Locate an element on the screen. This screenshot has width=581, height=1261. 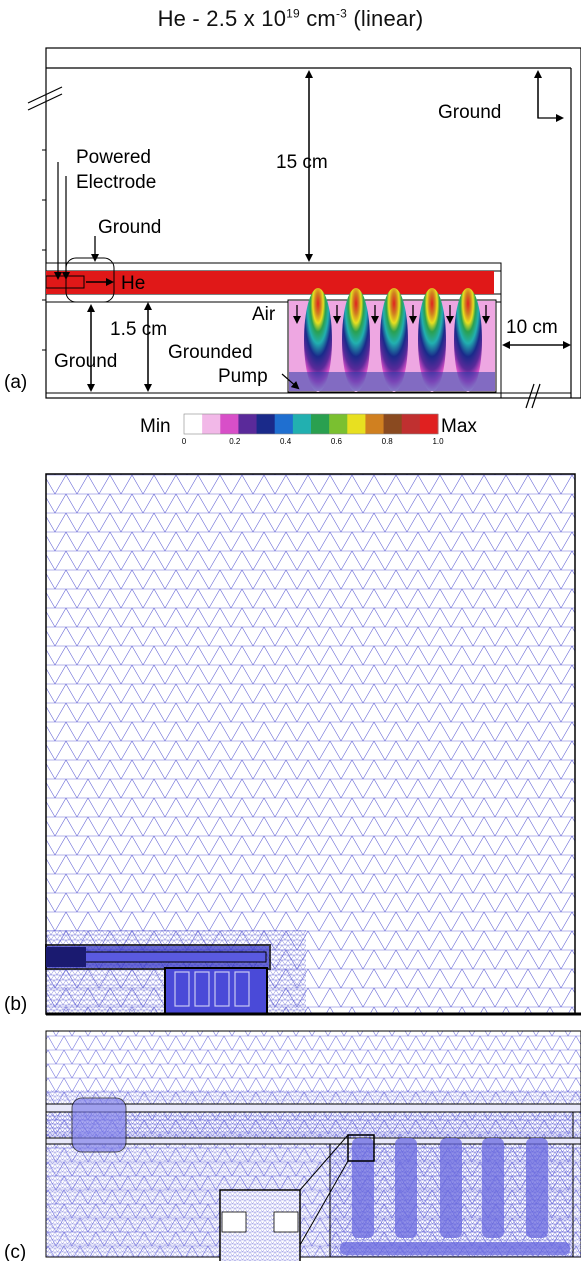
figure-title: He - 2.5 x 1019 cm-3 (linear) is located at coordinates (290, 19).